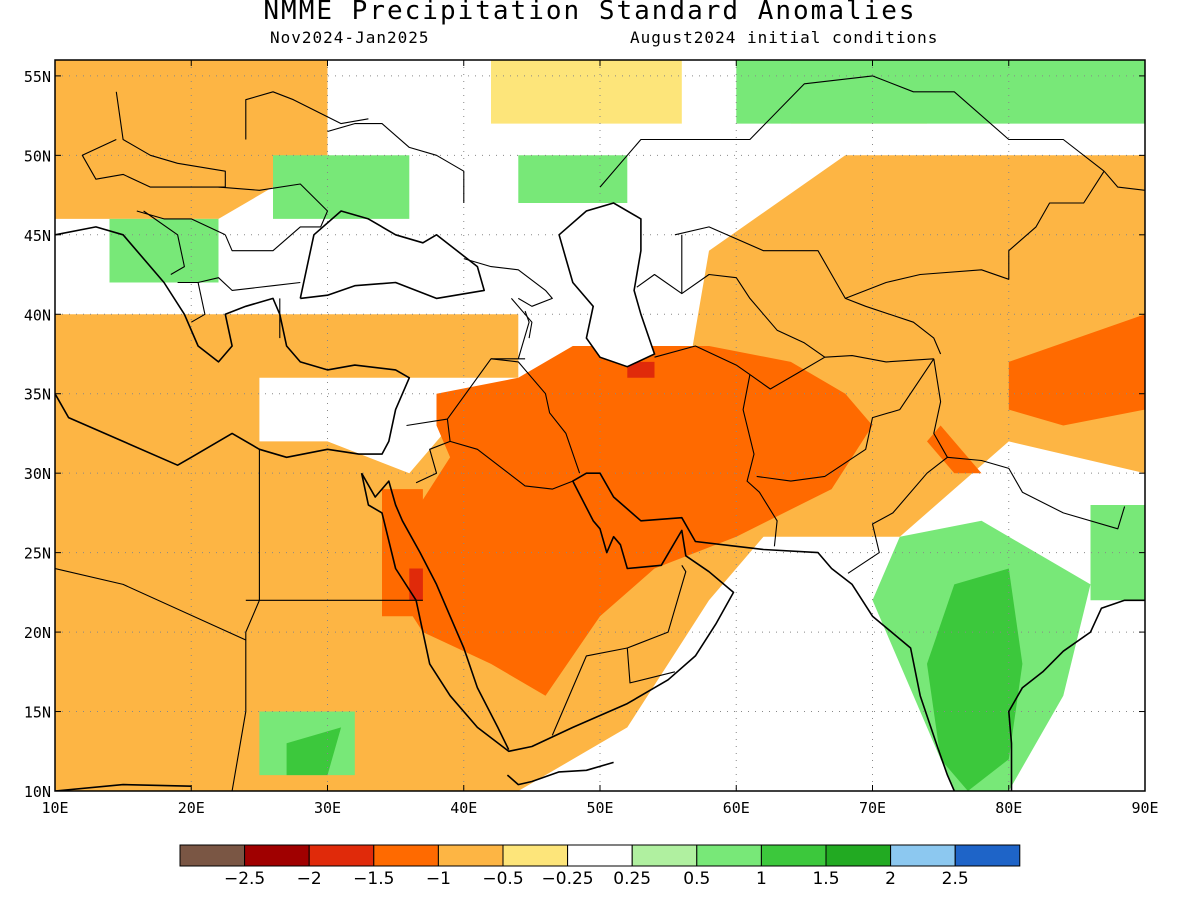 Image resolution: width=1200 pixels, height=900 pixels. What do you see at coordinates (37, 554) in the screenshot?
I see `lat-tick-label: 25N` at bounding box center [37, 554].